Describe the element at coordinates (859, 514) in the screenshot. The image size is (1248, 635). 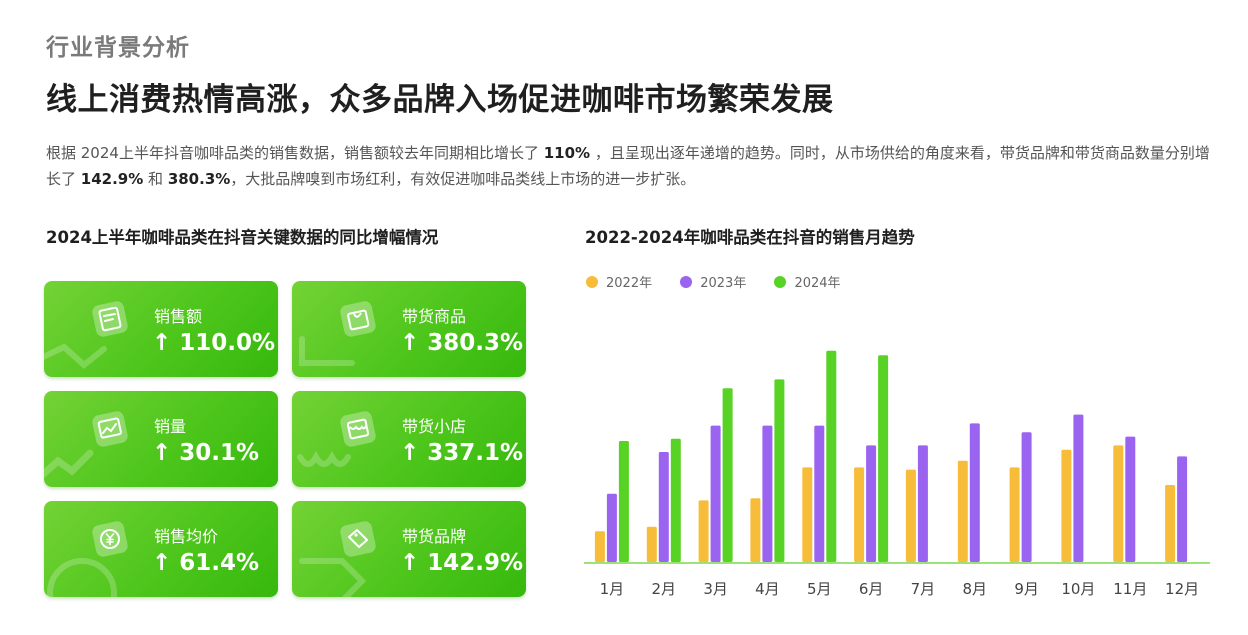
I see `bar-2022年-6月` at that location.